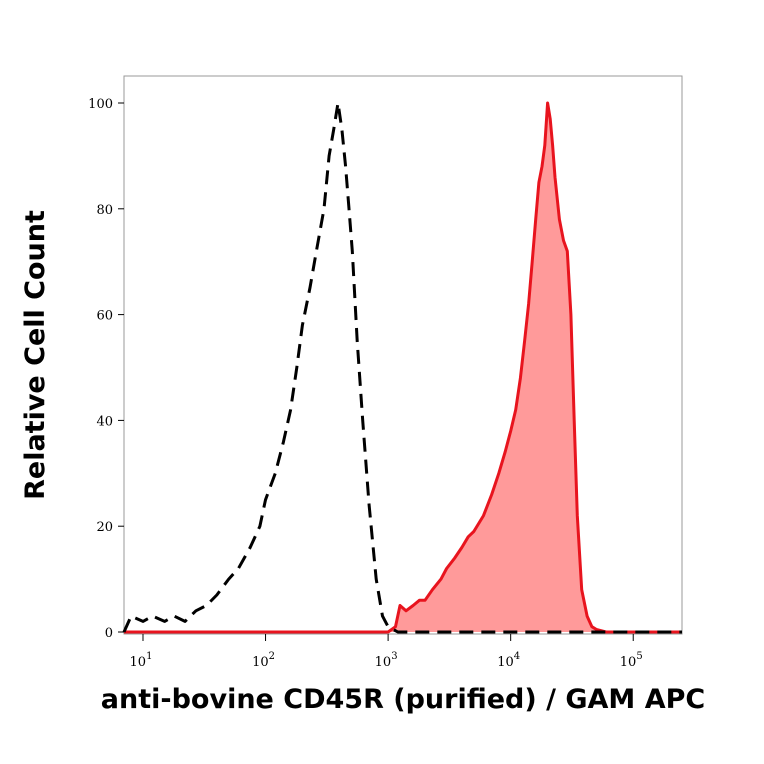 The height and width of the screenshot is (764, 764). I want to click on x-axis-title: anti-bovine CD45R (purified) / GAM APC, so click(403, 699).